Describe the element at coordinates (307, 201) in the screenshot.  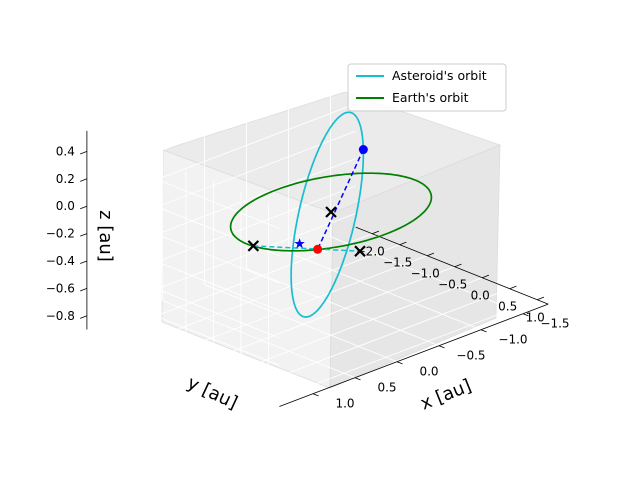
I see `points-layer` at that location.